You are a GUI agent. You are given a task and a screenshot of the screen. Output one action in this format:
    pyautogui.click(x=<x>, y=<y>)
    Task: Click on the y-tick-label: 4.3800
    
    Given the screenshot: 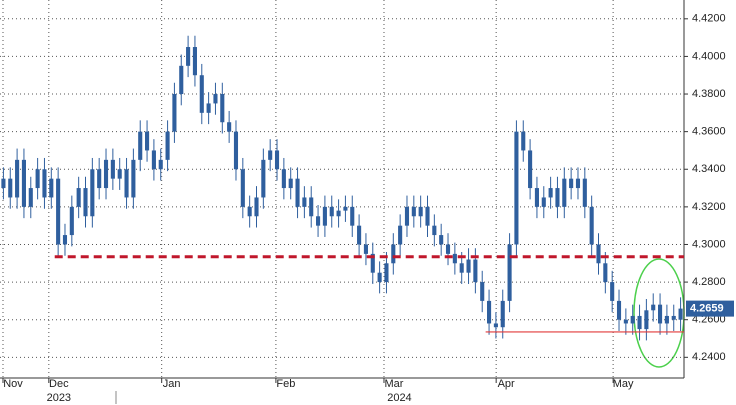 What is the action you would take?
    pyautogui.click(x=709, y=94)
    